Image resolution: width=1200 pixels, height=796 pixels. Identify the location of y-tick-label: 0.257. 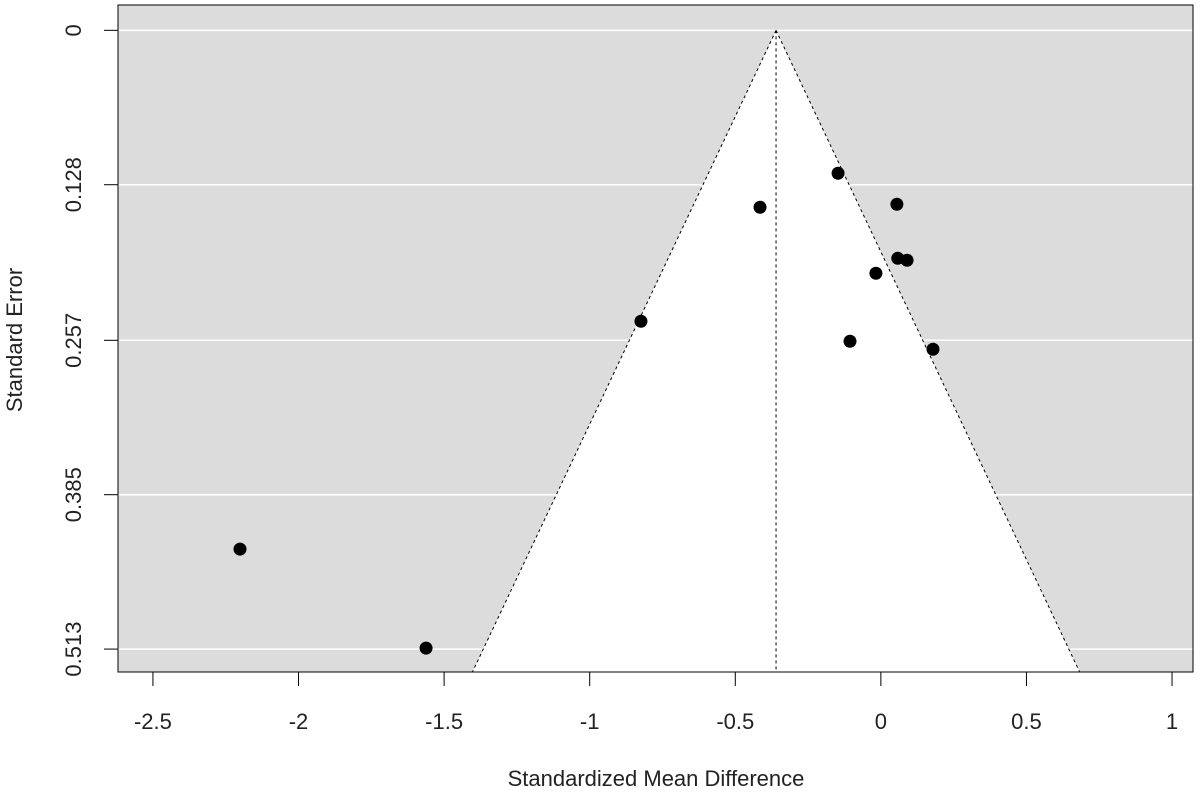
(73, 340).